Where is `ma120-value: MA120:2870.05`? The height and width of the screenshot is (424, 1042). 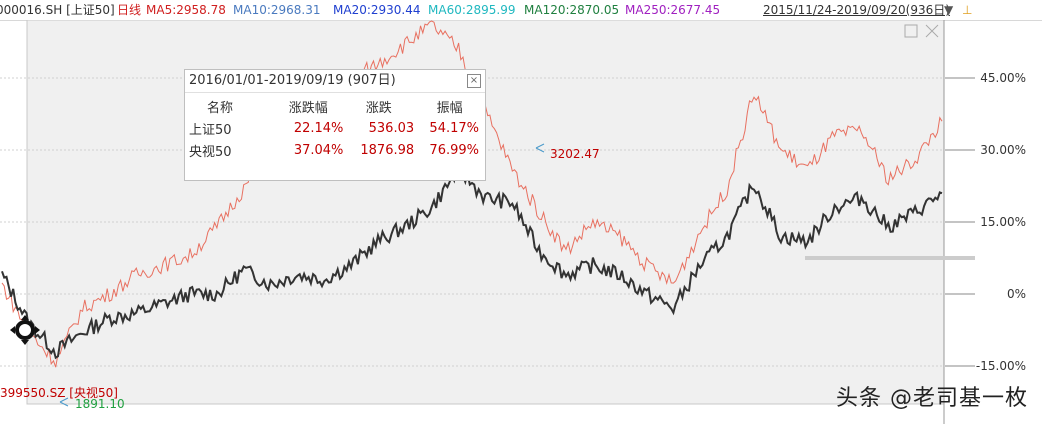 ma120-value: MA120:2870.05 is located at coordinates (572, 10).